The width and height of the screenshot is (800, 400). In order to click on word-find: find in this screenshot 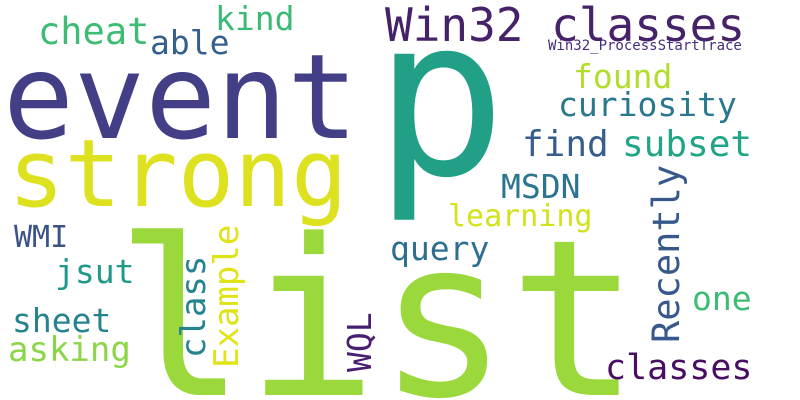, I will do `click(565, 144)`.